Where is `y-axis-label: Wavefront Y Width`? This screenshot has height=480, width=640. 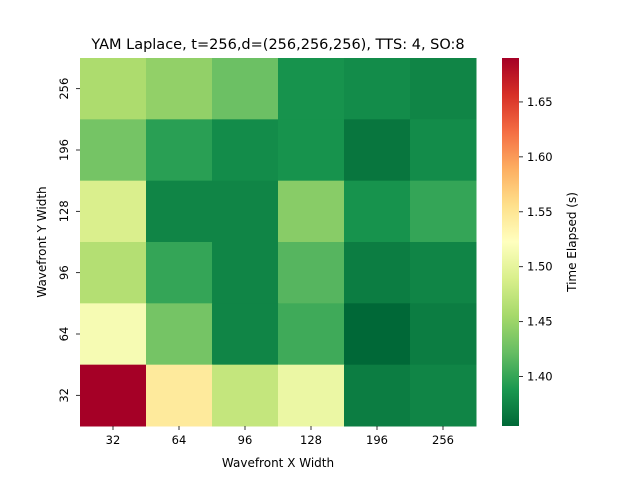 y-axis-label: Wavefront Y Width is located at coordinates (42, 241).